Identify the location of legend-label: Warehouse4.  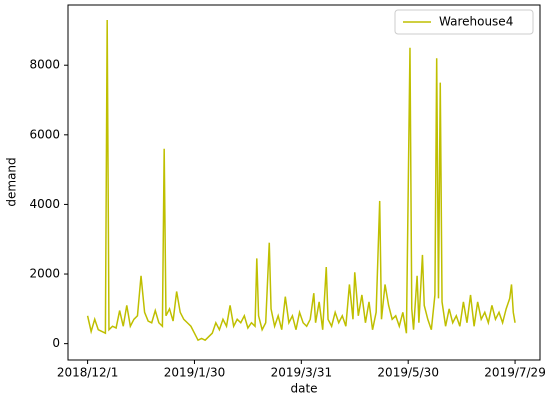
(476, 22).